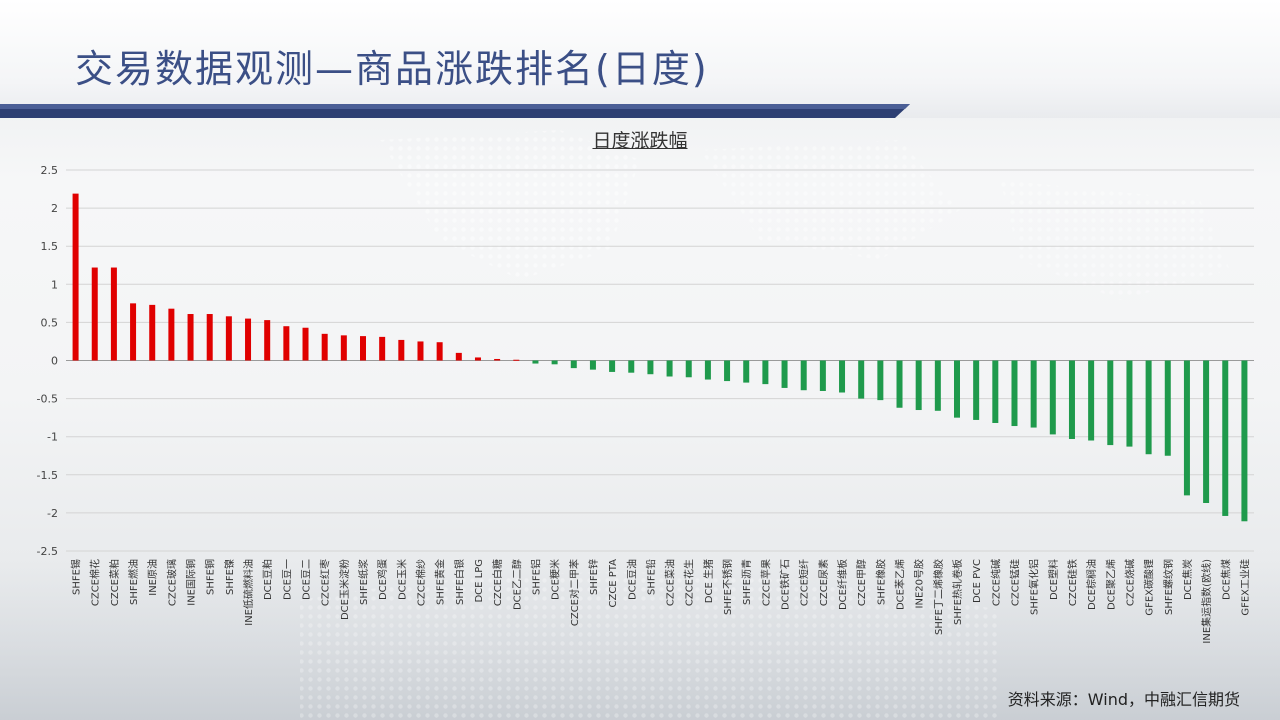  What do you see at coordinates (47, 475) in the screenshot?
I see `y-tick-label: -1.5` at bounding box center [47, 475].